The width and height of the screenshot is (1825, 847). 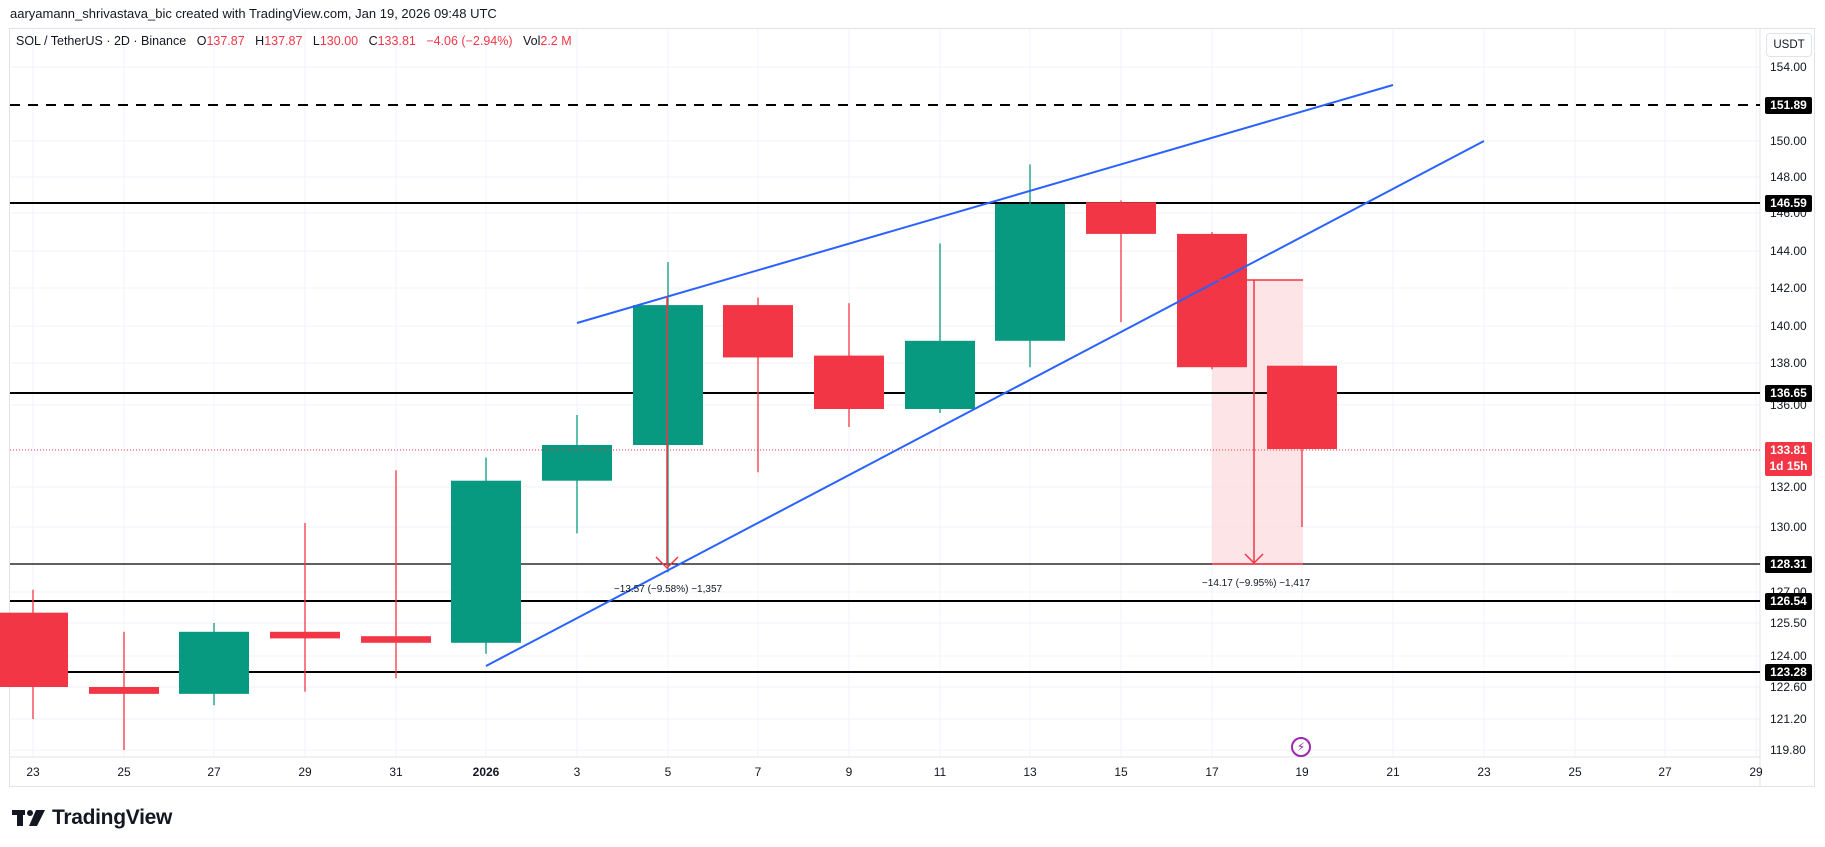 I want to click on close-value: 133.81, so click(x=396, y=41).